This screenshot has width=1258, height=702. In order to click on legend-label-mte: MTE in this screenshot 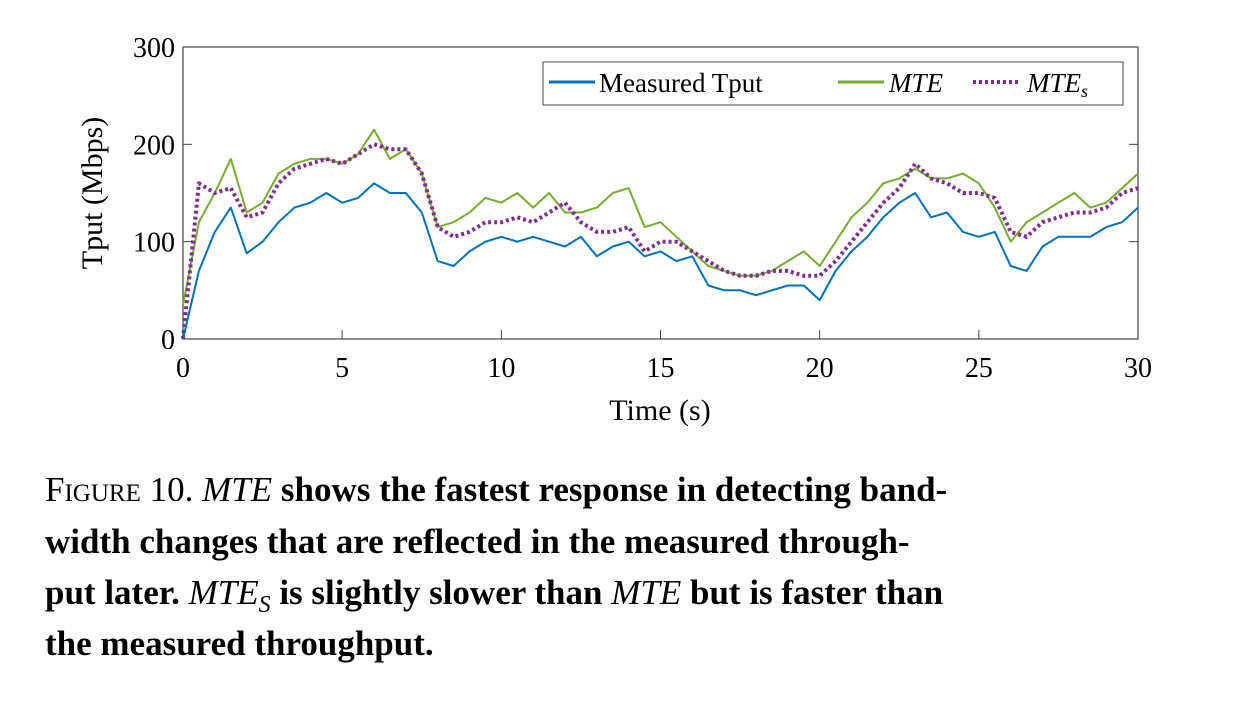, I will do `click(916, 83)`.